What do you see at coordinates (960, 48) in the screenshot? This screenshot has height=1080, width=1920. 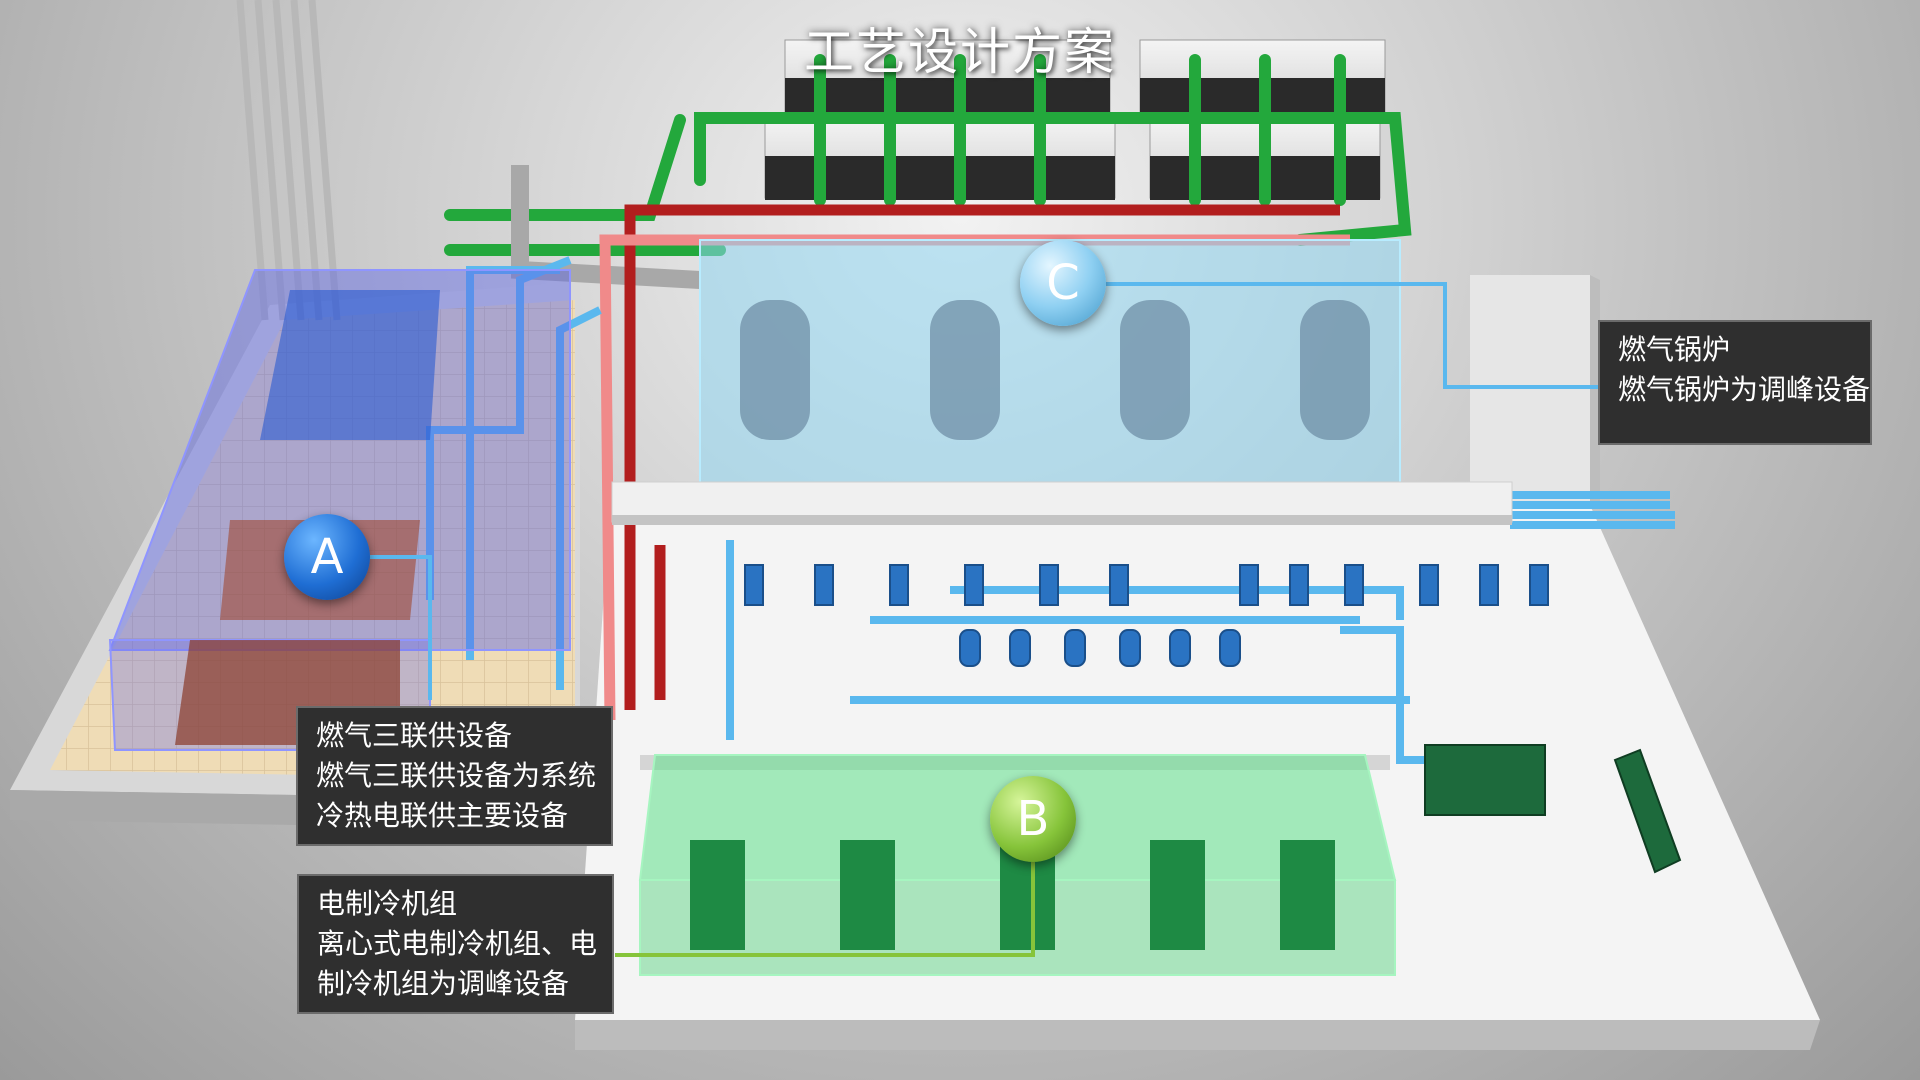 I see `page-title: 工艺设计方案` at bounding box center [960, 48].